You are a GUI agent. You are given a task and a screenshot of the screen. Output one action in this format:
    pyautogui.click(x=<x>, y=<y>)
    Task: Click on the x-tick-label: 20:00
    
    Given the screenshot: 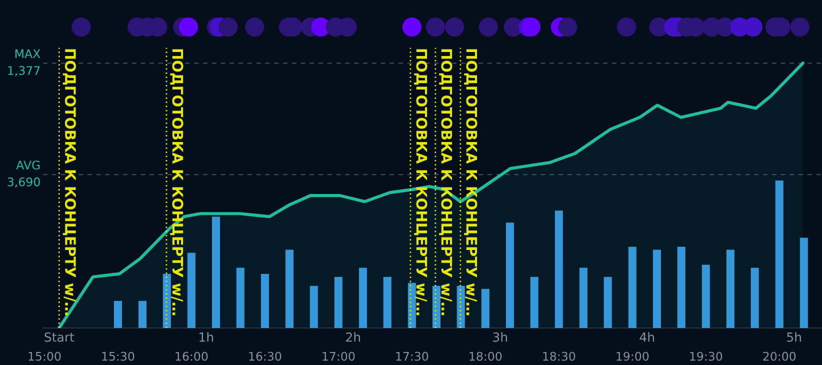 What is the action you would take?
    pyautogui.click(x=779, y=356)
    